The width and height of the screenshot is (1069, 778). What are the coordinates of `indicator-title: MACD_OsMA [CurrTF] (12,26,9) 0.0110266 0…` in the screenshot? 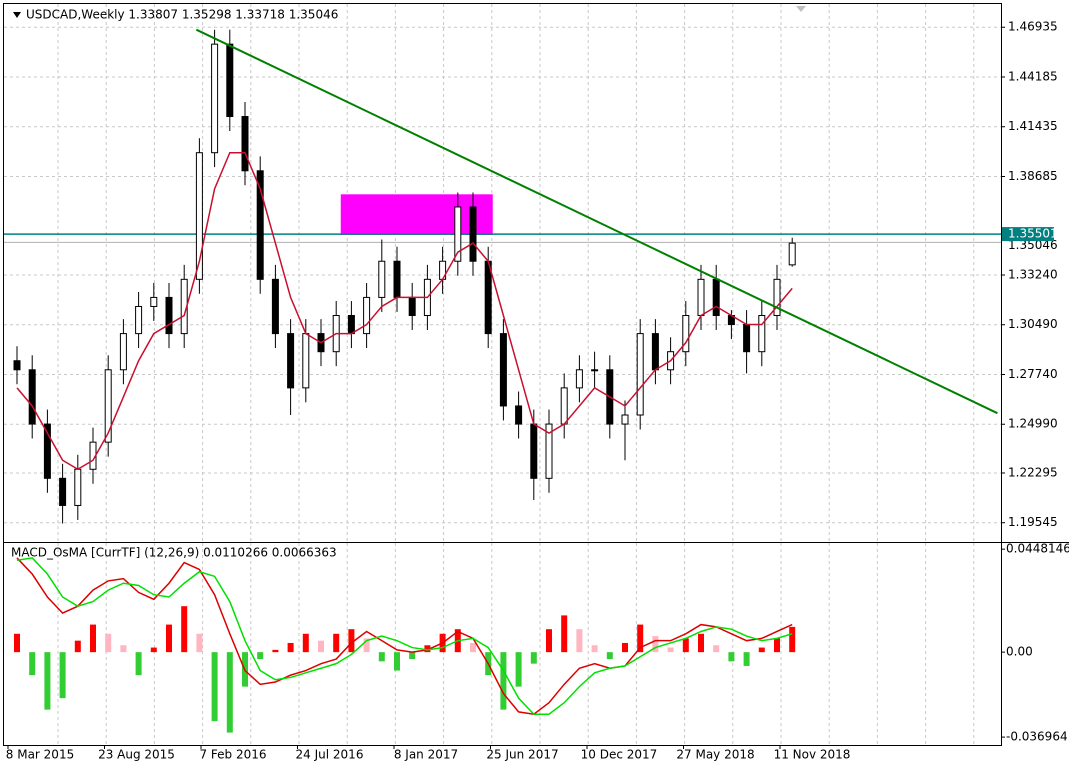 It's located at (174, 553).